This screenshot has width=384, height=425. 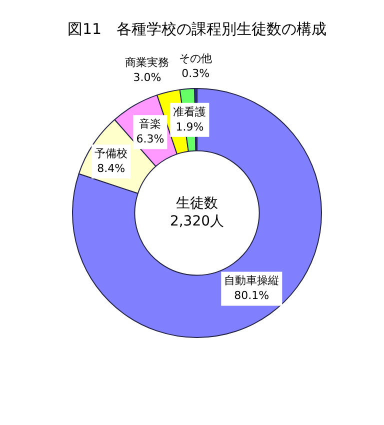 I want to click on data-label: 0.3%, so click(x=196, y=73).